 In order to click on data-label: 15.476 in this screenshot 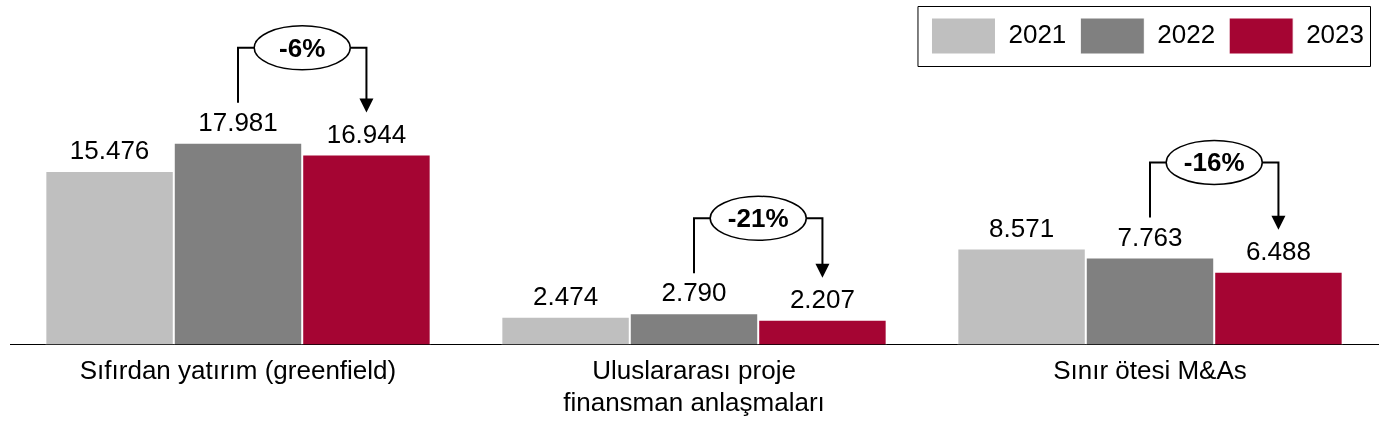, I will do `click(109, 150)`.